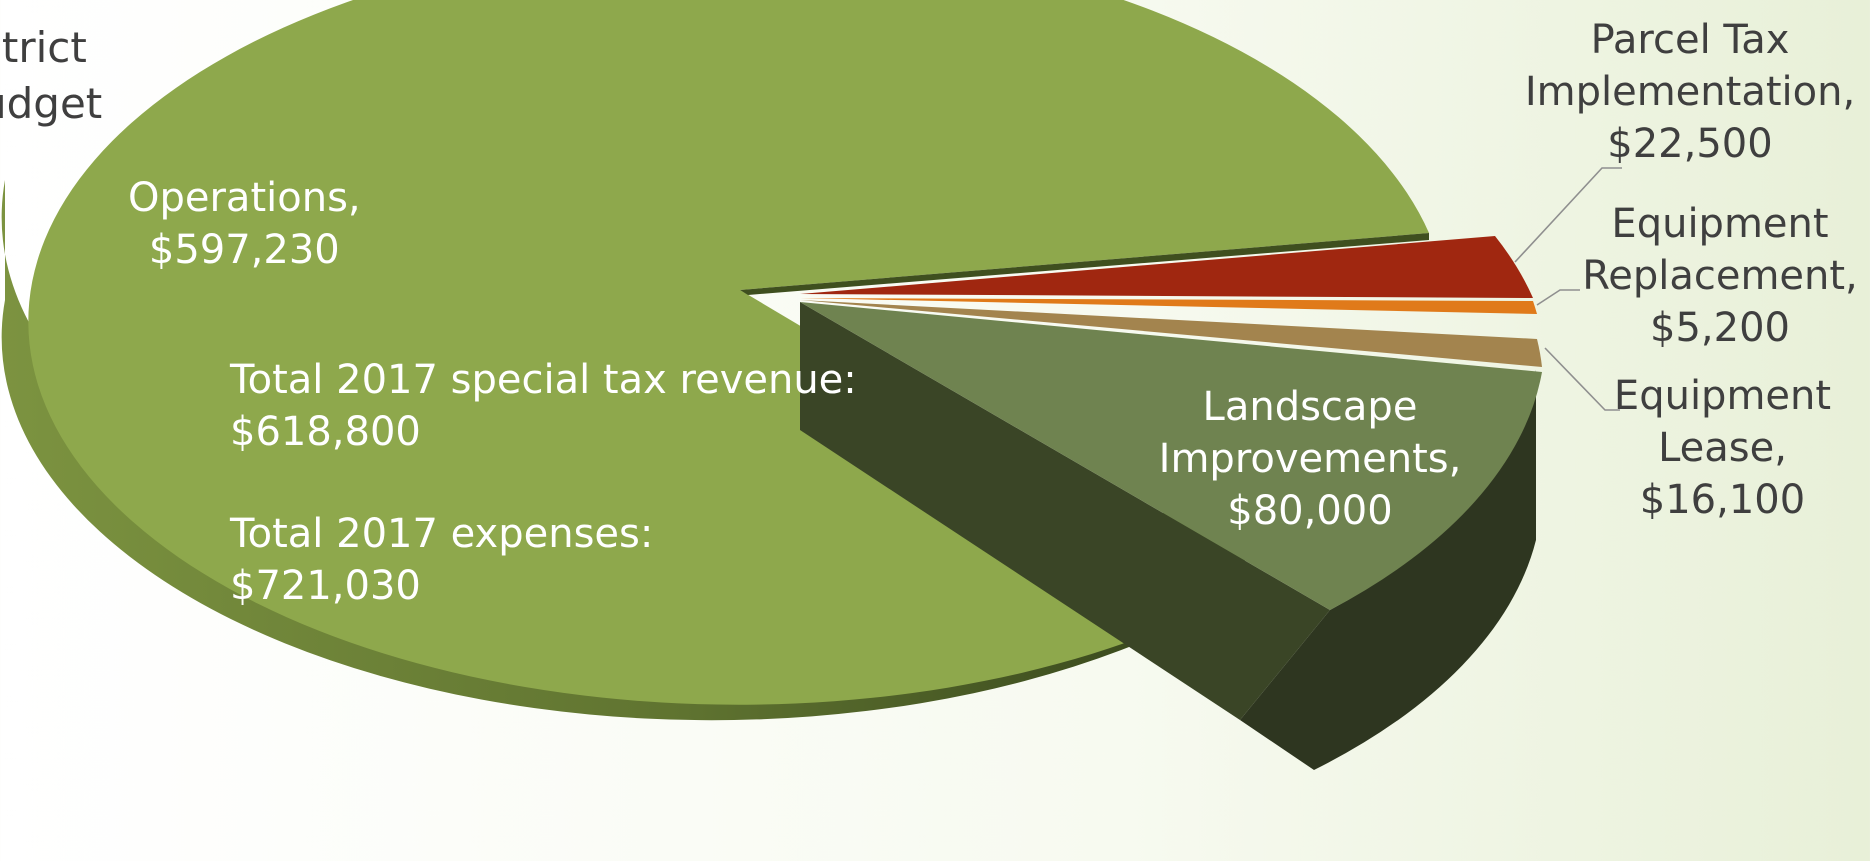 The image size is (1870, 861). What do you see at coordinates (1720, 276) in the screenshot?
I see `label-equipment-replacement-line: Replacement,` at bounding box center [1720, 276].